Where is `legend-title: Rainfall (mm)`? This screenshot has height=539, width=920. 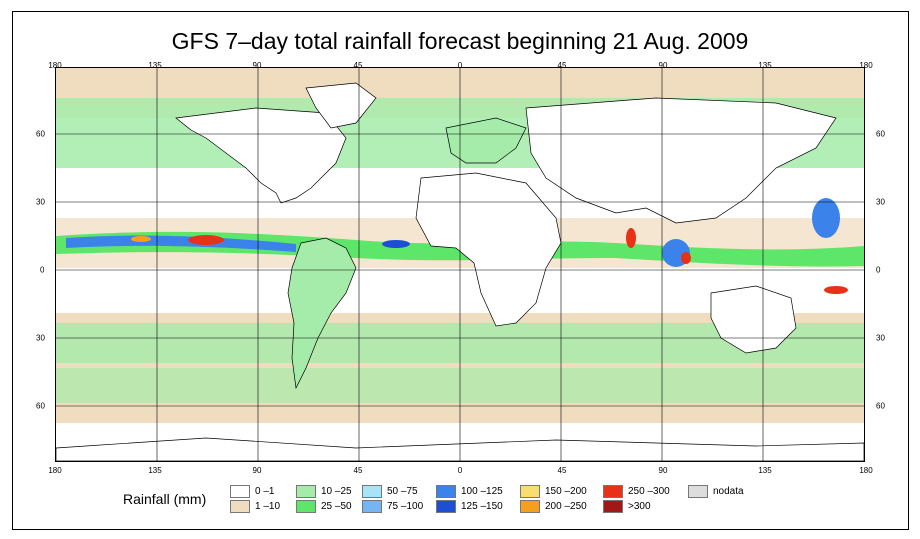 legend-title: Rainfall (mm) is located at coordinates (165, 499).